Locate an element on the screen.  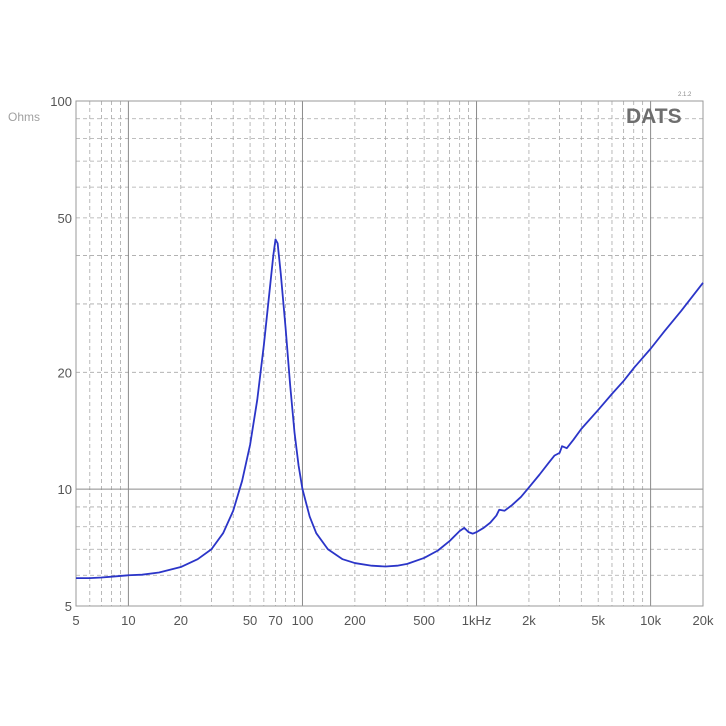
x-tick-label: 100 is located at coordinates (303, 620).